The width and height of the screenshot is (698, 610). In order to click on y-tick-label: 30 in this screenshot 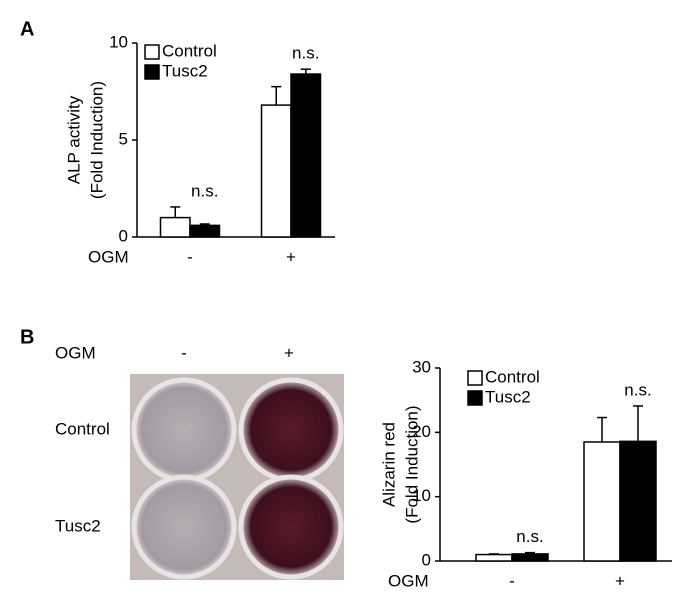, I will do `click(421, 366)`.